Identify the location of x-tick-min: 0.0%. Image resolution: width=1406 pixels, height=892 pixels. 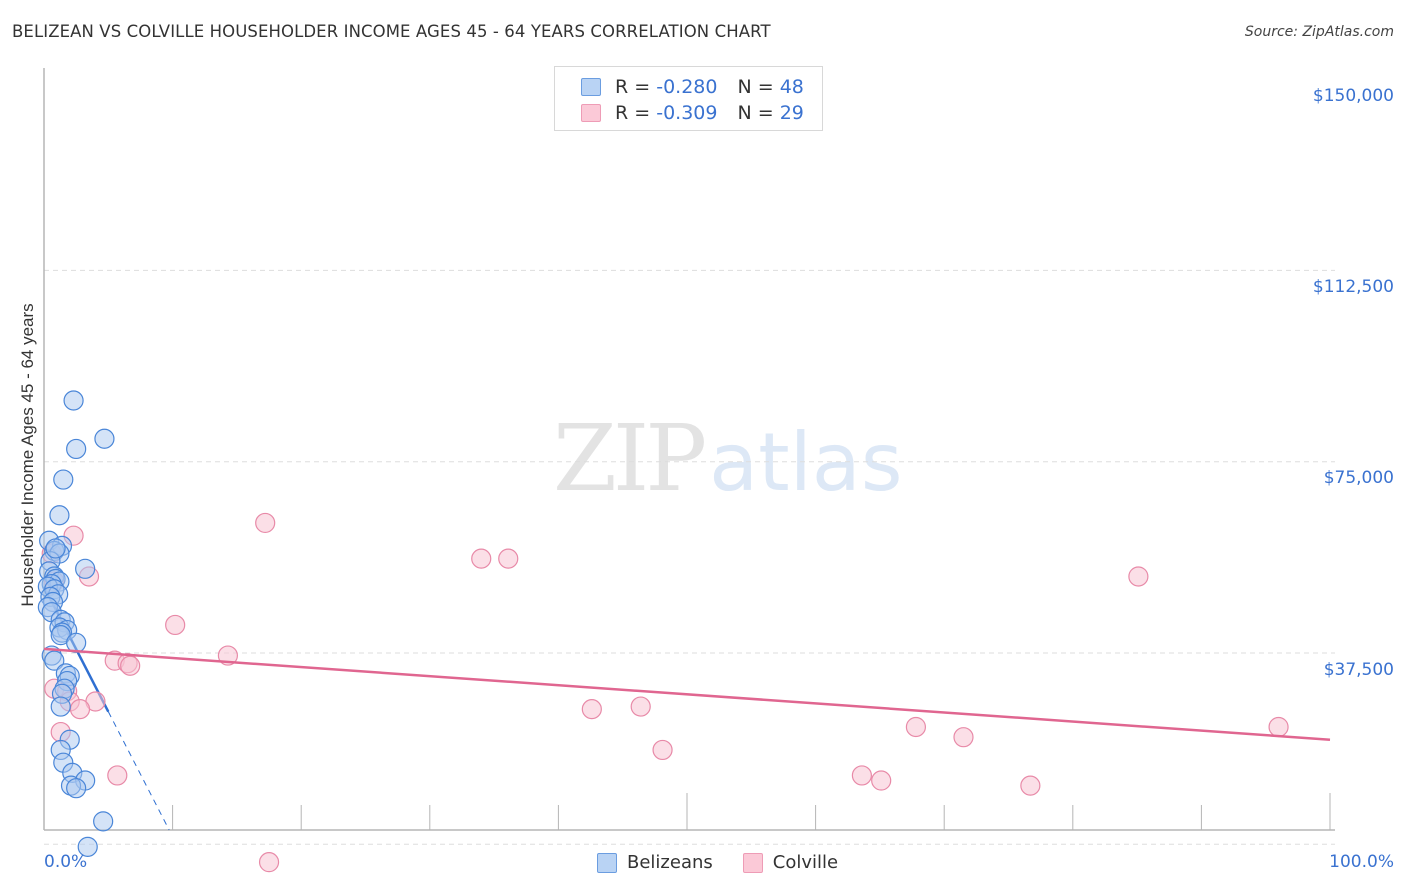
(66, 862).